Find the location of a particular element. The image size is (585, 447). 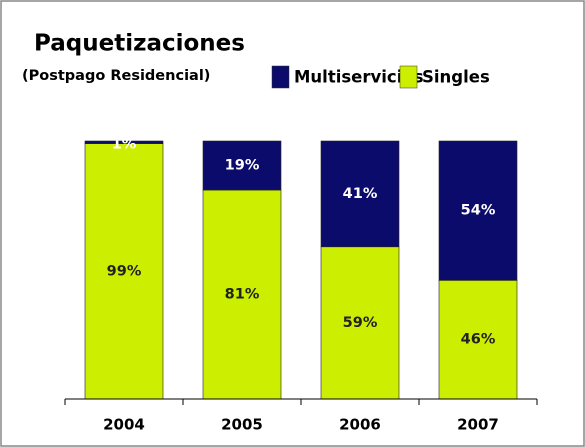

chart-title: Paquetizaciones is located at coordinates (139, 44).